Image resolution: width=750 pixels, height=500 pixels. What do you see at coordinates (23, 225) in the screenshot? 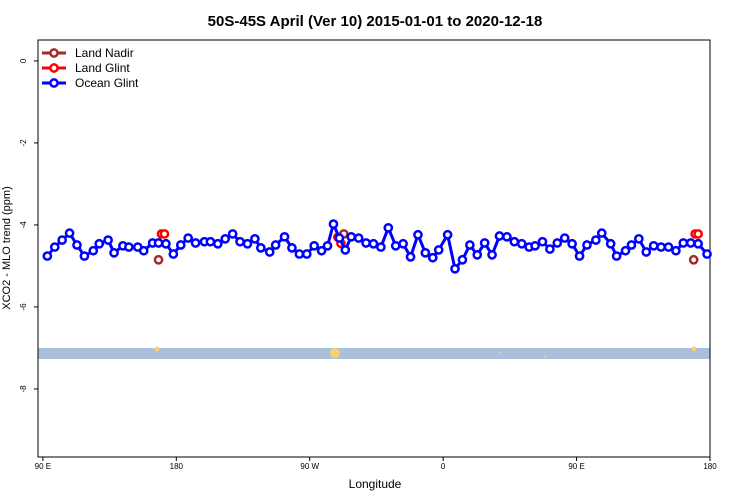
I see `y-tick-label: -4` at bounding box center [23, 225].